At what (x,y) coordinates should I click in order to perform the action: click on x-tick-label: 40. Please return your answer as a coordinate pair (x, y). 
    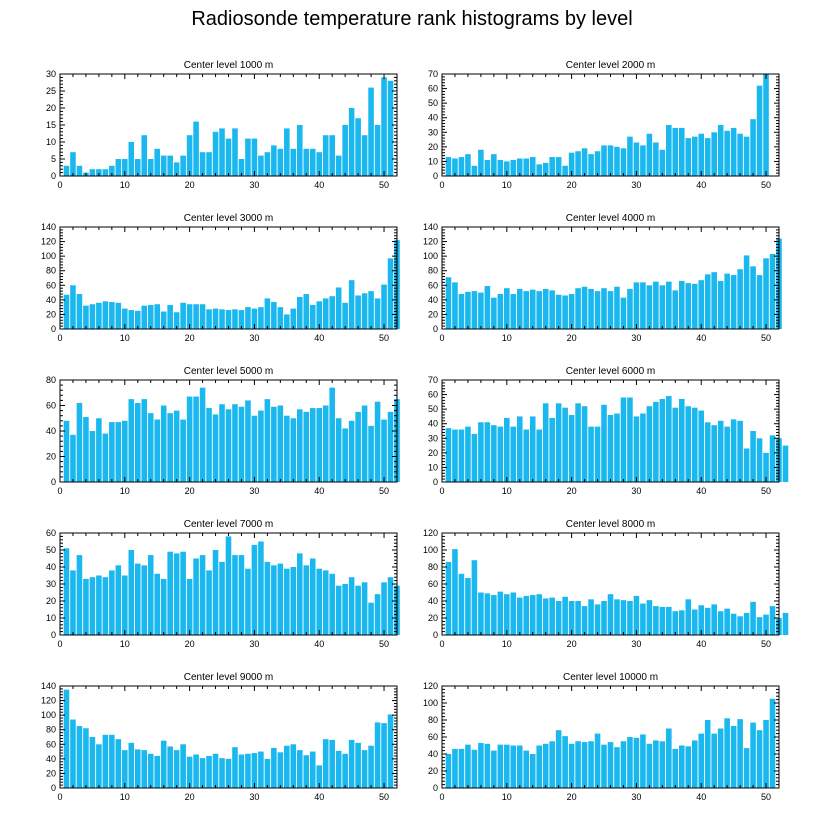
    Looking at the image, I should click on (701, 185).